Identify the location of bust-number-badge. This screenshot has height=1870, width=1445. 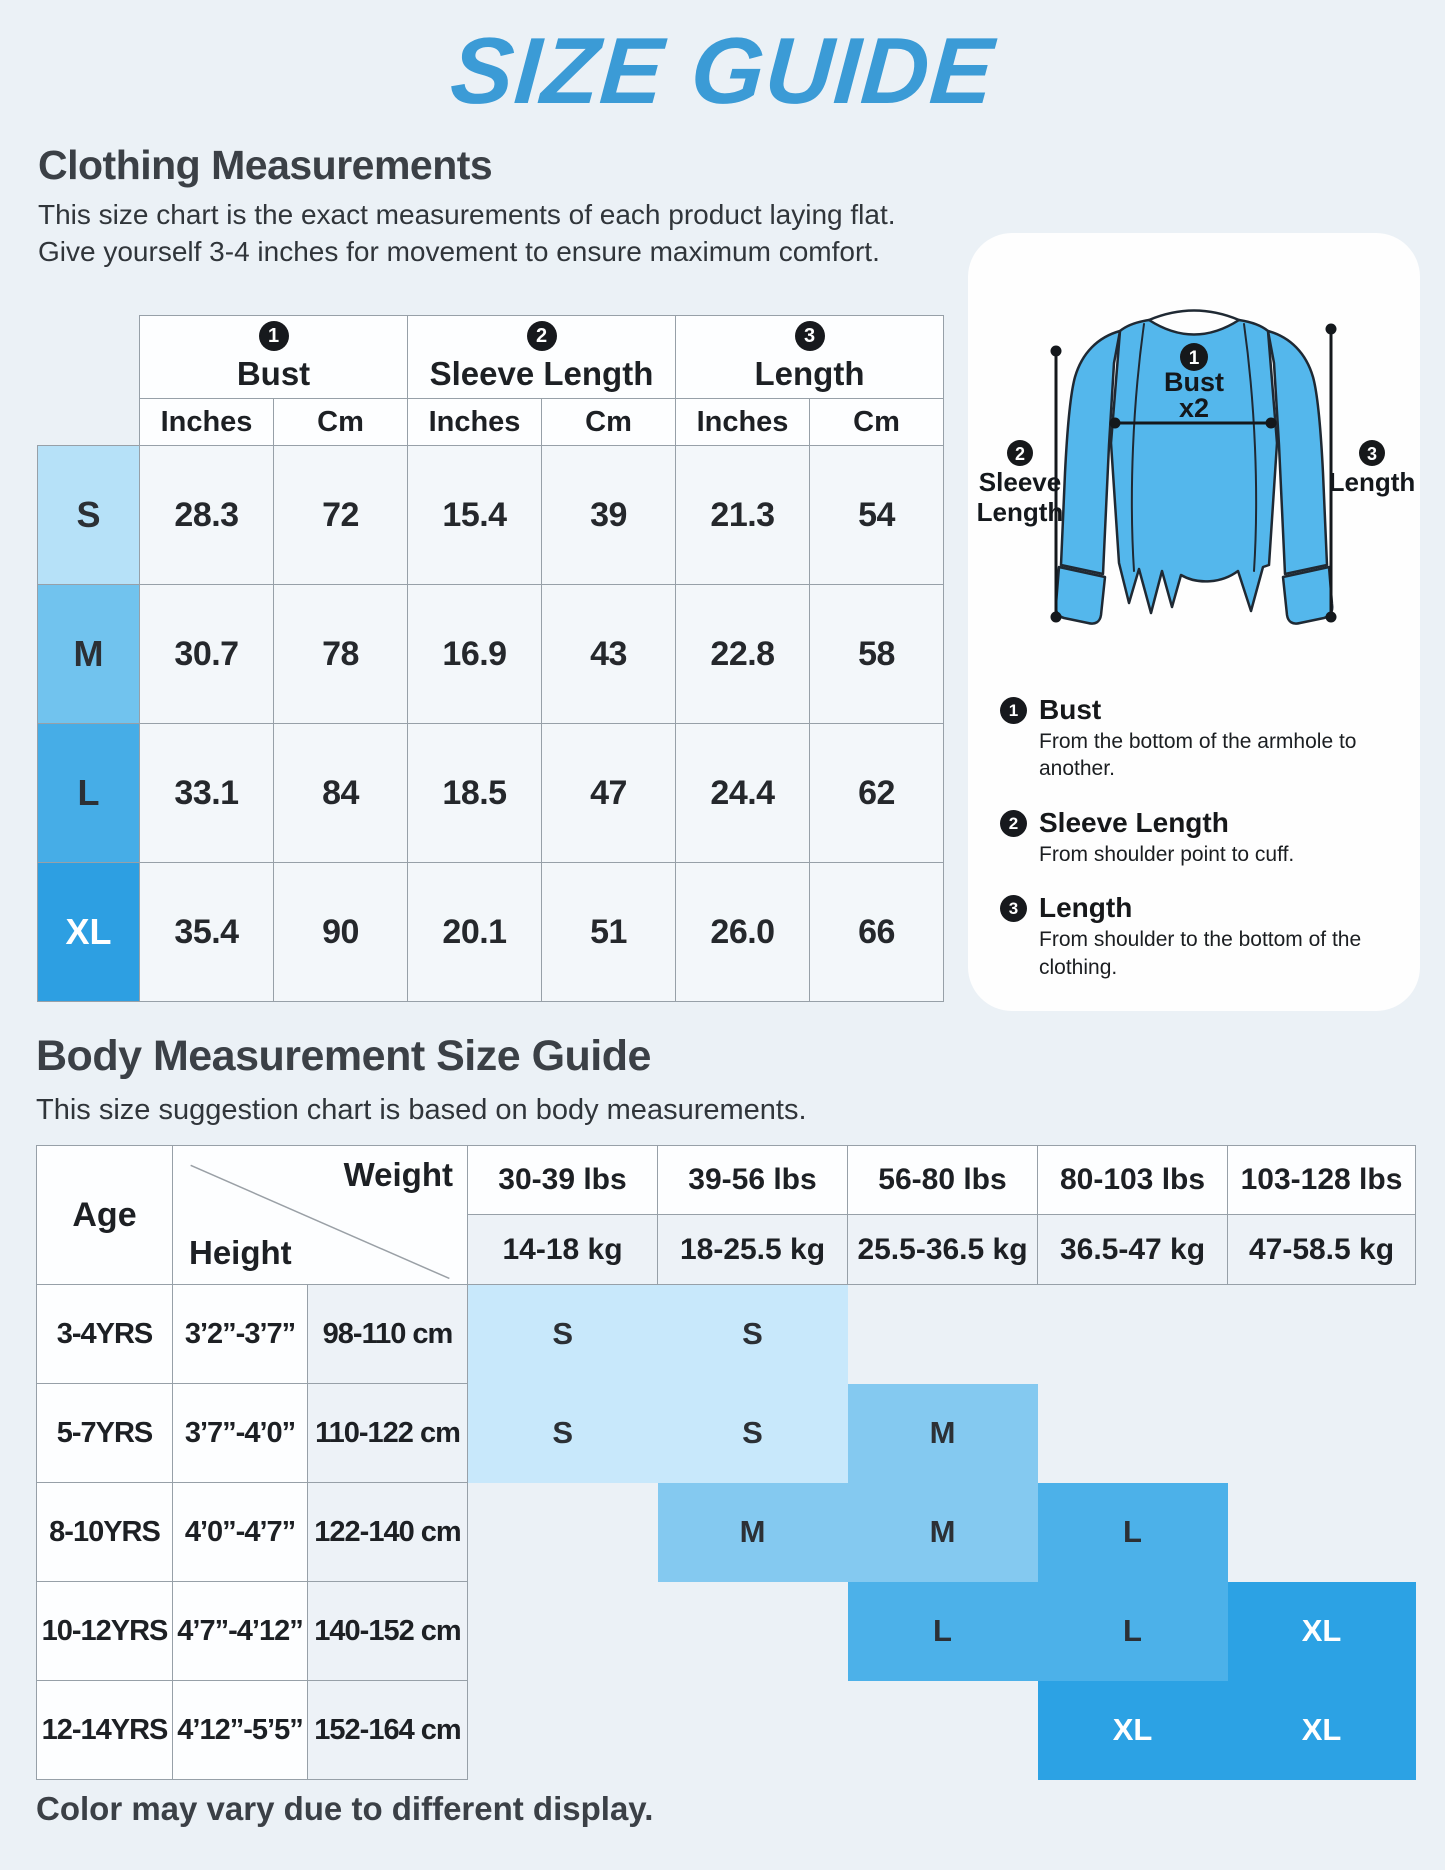
(1194, 357).